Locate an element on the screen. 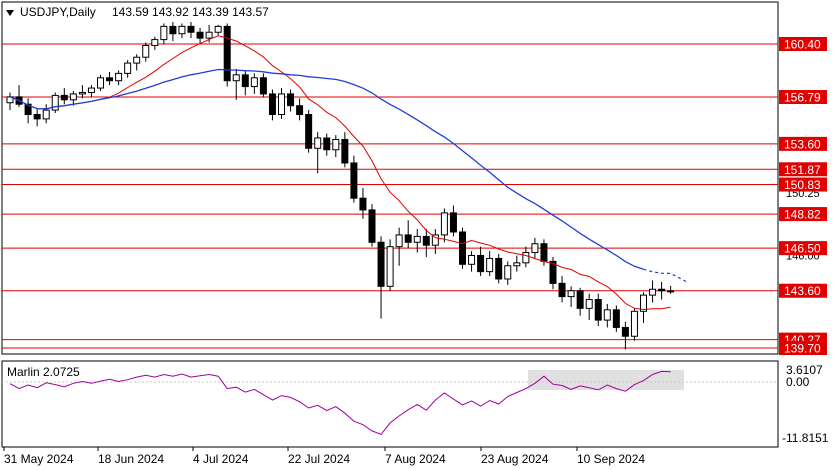 The width and height of the screenshot is (838, 470). oscillator-band is located at coordinates (606, 380).